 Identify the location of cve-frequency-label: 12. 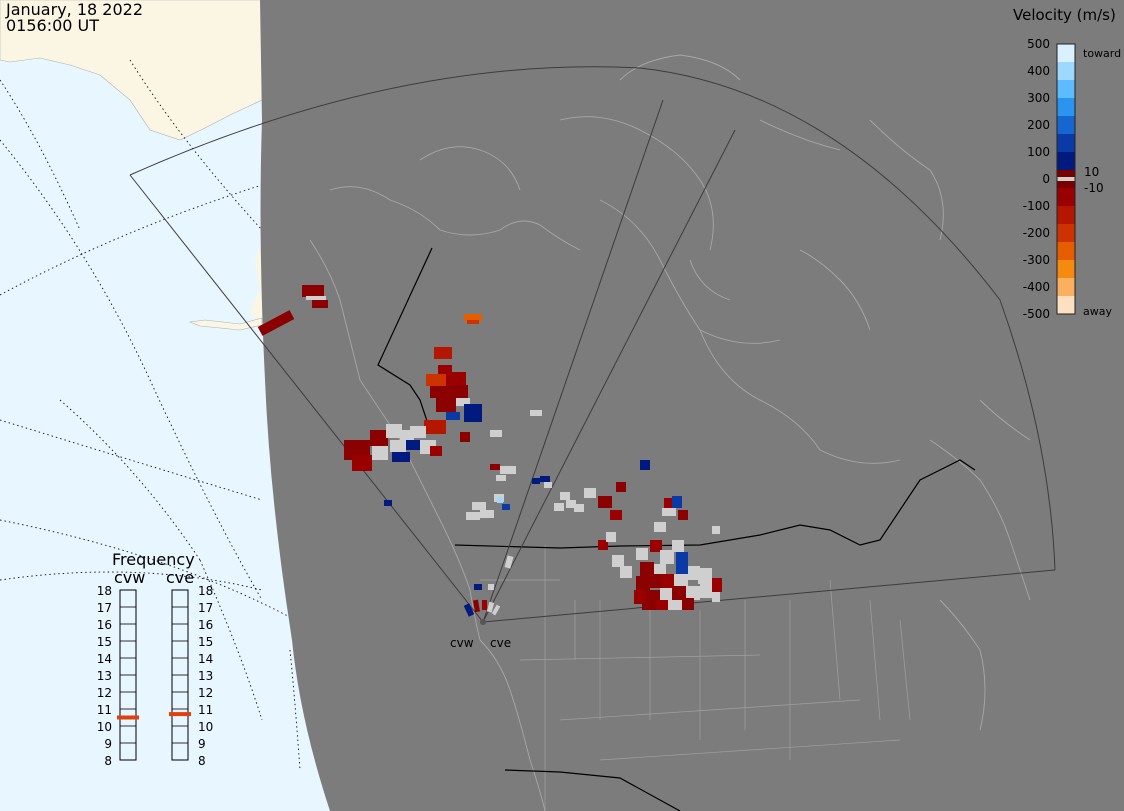
(205, 693).